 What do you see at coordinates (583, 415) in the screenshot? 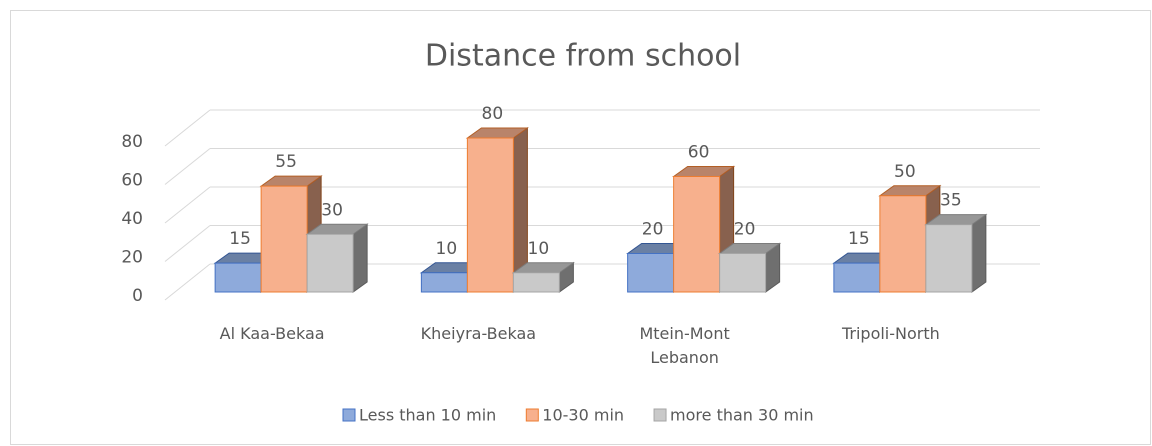
I see `legend-label: 10-30 min` at bounding box center [583, 415].